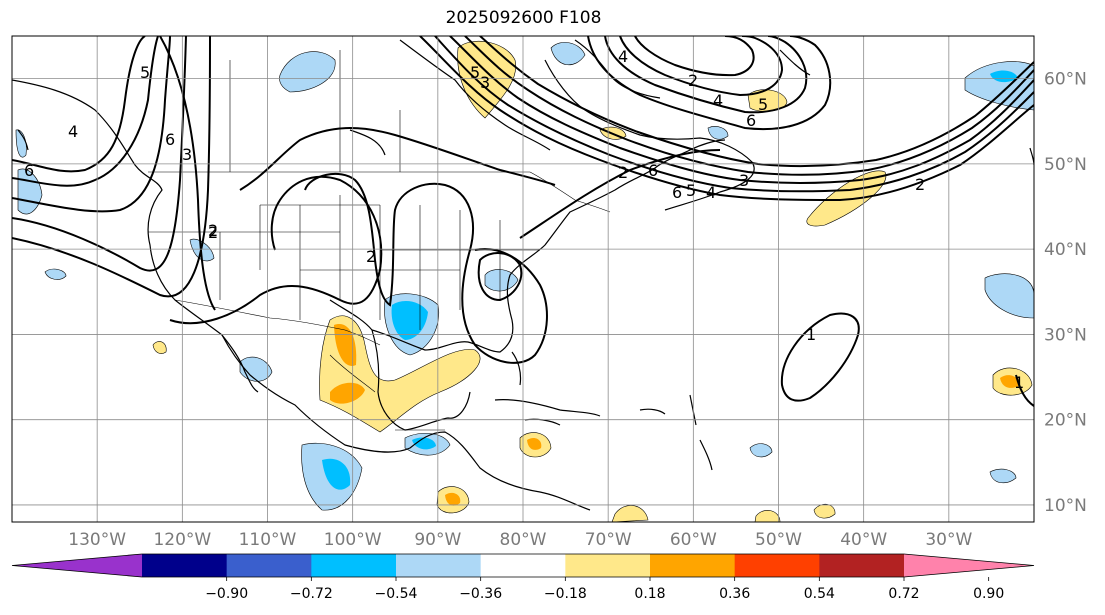  I want to click on anomaly-negative-labrador, so click(718, 133).